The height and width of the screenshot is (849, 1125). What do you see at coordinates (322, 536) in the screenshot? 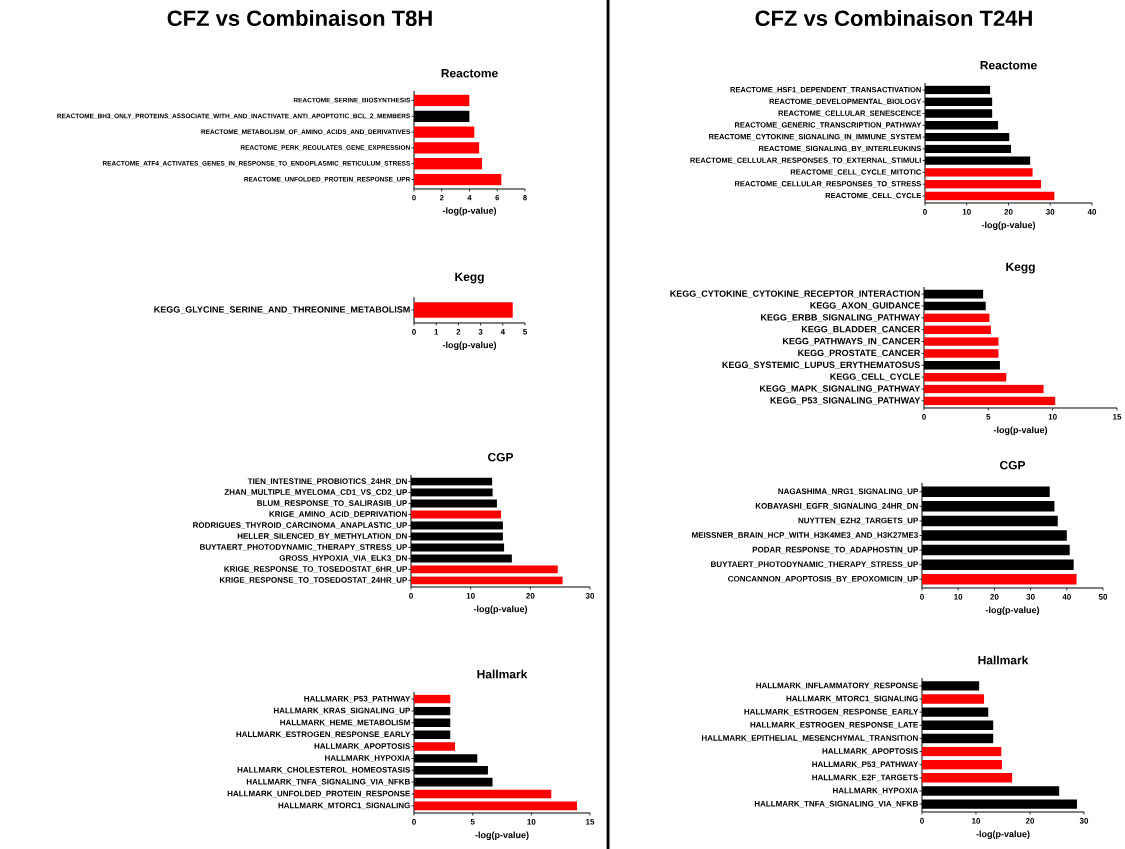
I see `y-tick-label: HELLER_SILENCED_BY_METHYLATION_DN` at bounding box center [322, 536].